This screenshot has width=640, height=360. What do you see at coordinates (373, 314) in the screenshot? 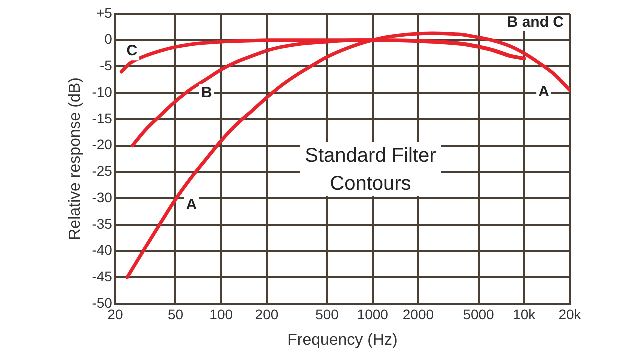
I see `x-tick-label: 1000` at bounding box center [373, 314].